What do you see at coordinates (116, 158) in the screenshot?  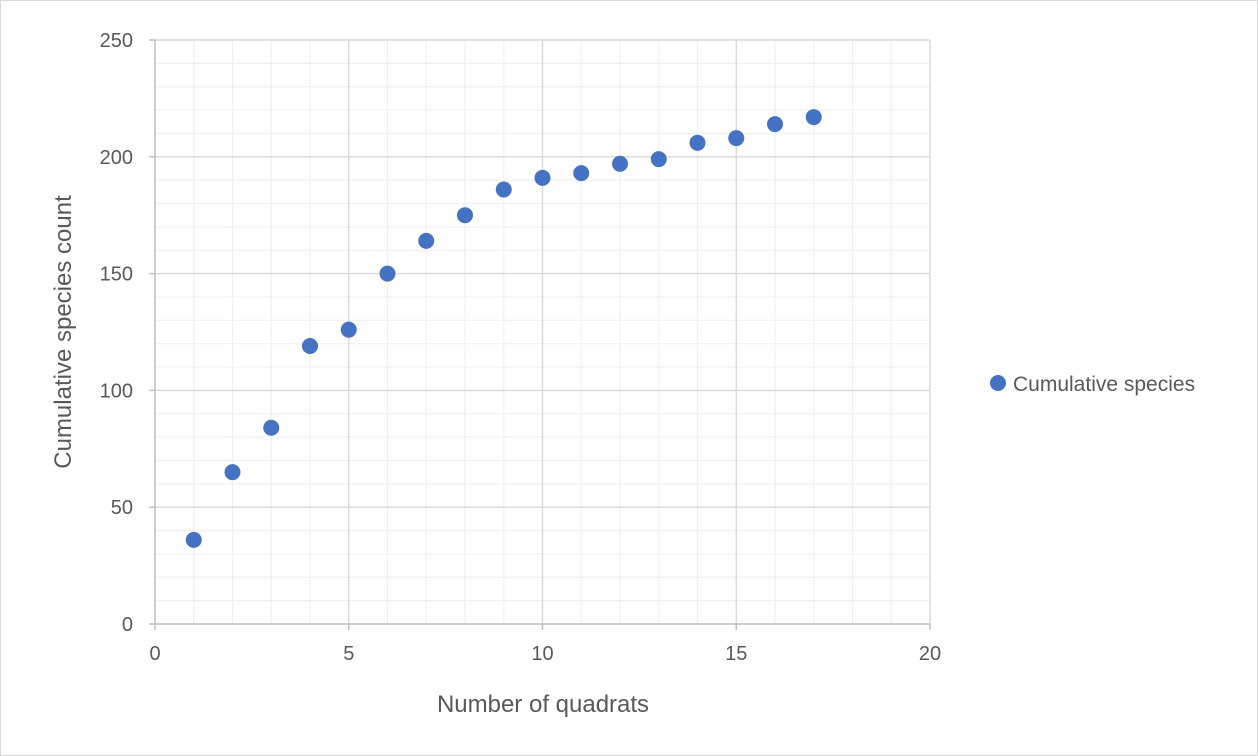 I see `y-tick-label: 200` at bounding box center [116, 158].